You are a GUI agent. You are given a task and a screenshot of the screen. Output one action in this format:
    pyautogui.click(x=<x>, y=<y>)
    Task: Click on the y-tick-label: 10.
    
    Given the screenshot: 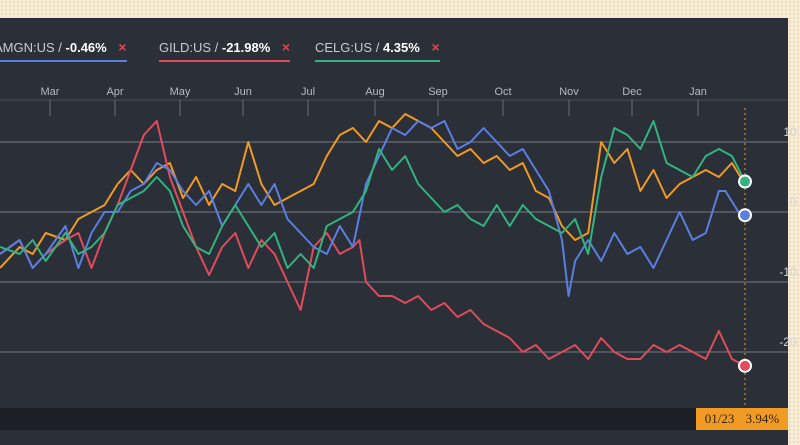 What is the action you would take?
    pyautogui.click(x=791, y=132)
    